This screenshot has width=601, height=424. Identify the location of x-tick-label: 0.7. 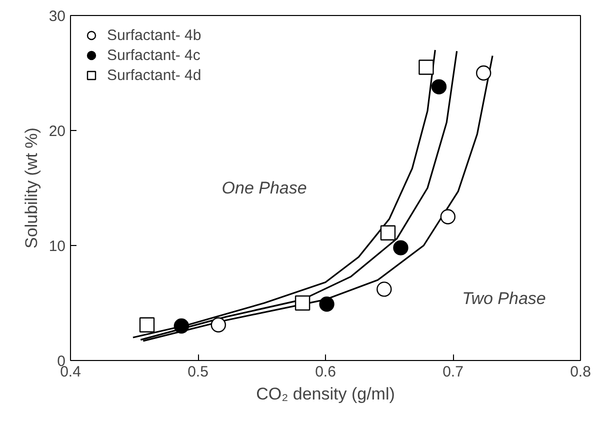
(453, 372).